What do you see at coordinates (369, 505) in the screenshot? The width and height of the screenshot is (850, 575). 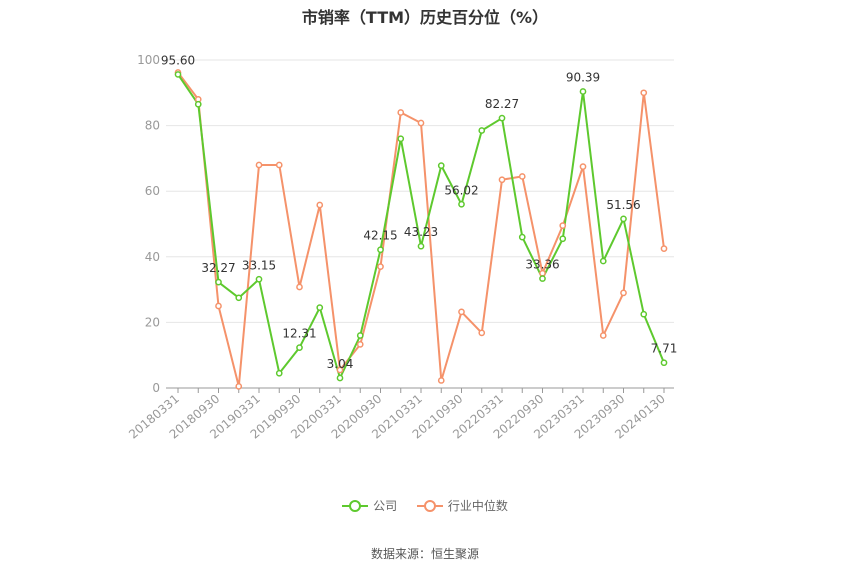 I see `legend-item-company: 公司` at bounding box center [369, 505].